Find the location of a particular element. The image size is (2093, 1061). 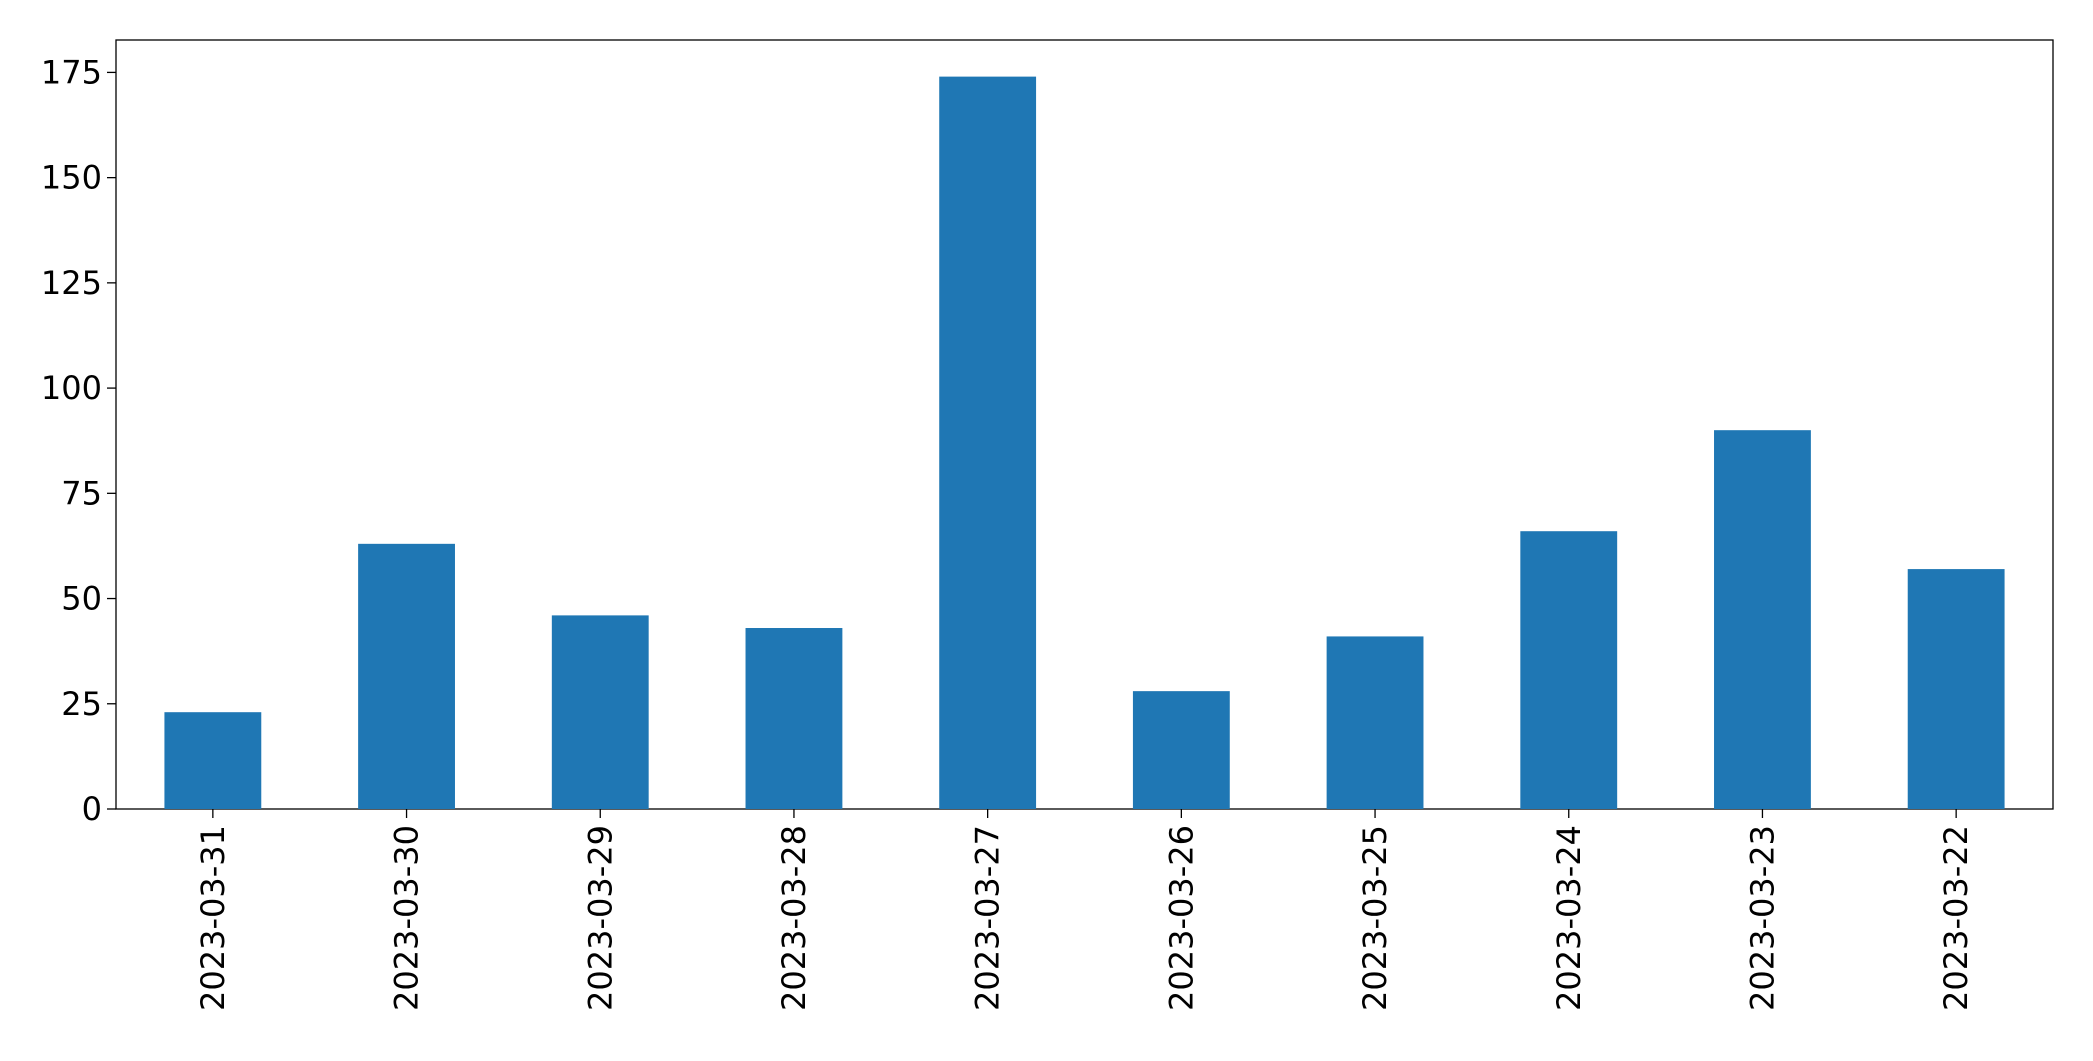

x-tick-label: 2023-03-30 is located at coordinates (407, 918).